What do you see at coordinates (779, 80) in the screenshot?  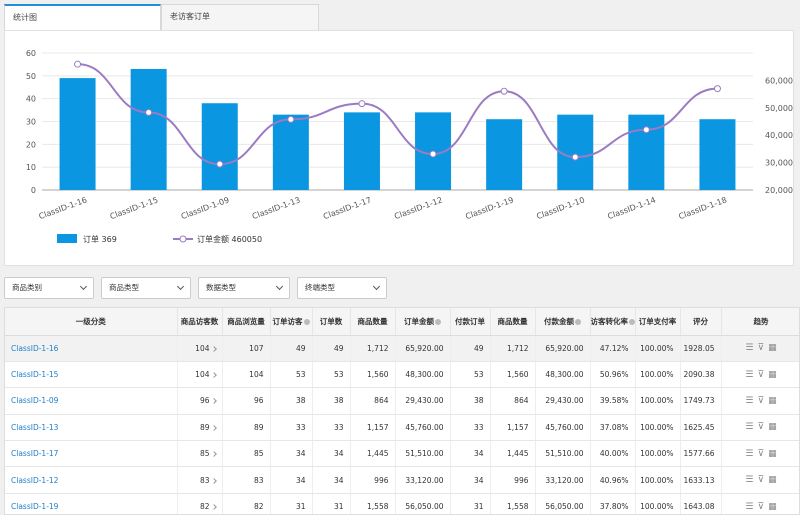 I see `y2-tick-label: 60,000` at bounding box center [779, 80].